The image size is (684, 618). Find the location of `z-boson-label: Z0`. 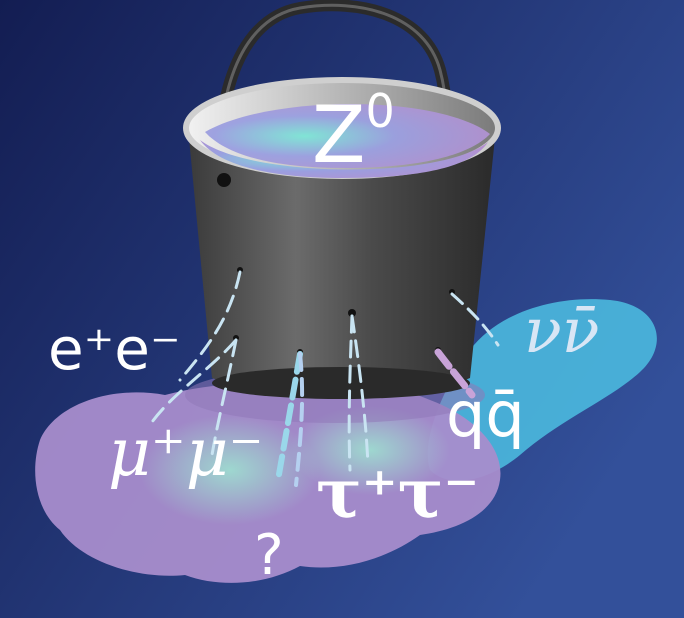

z-boson-label: Z0 is located at coordinates (353, 132).